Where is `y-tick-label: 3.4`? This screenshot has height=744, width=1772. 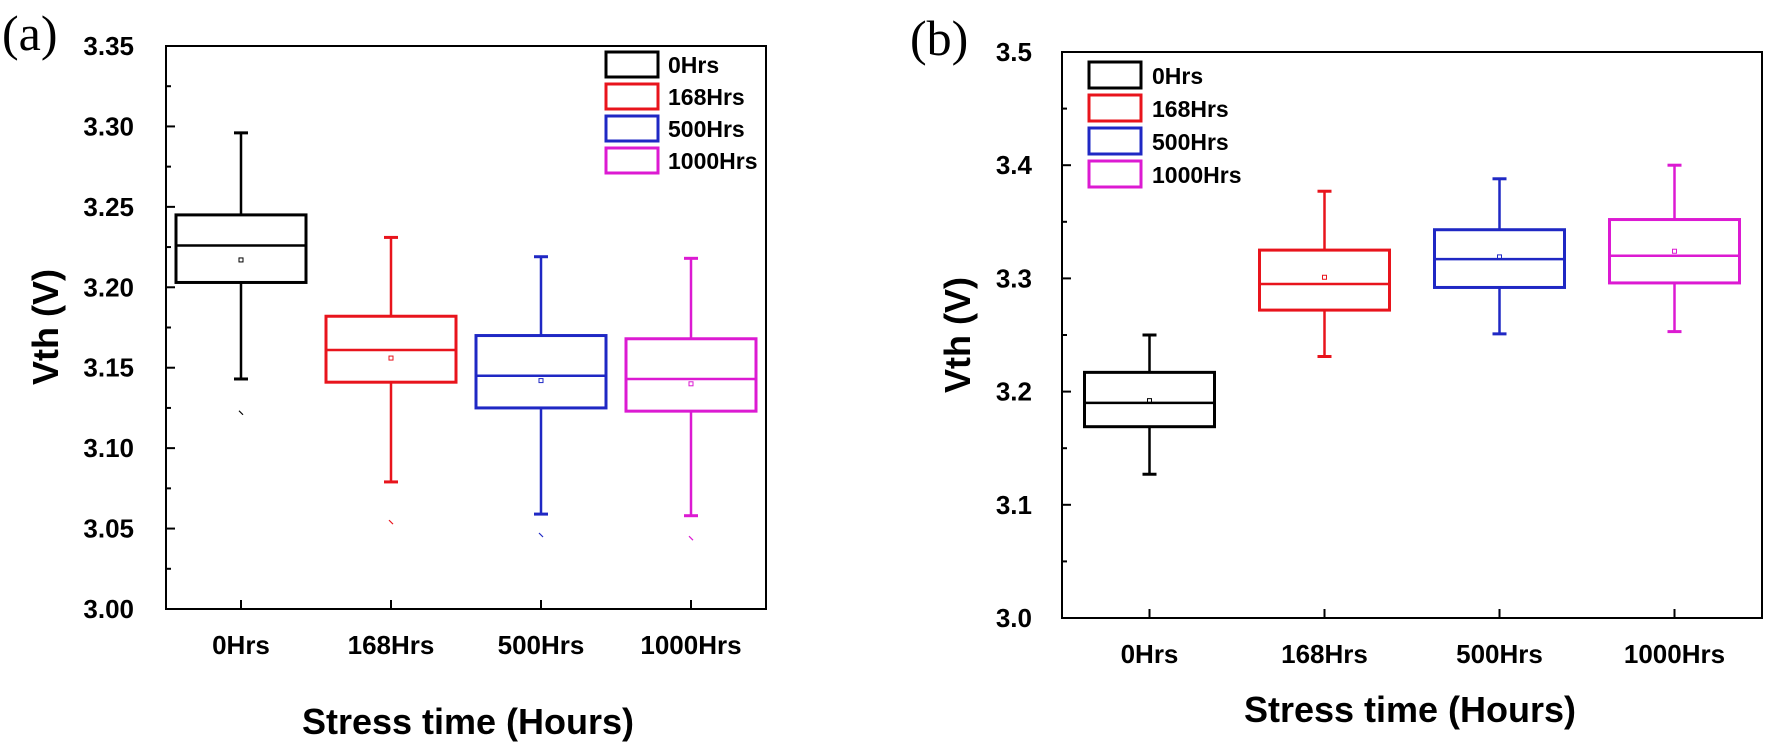
y-tick-label: 3.4 is located at coordinates (1014, 165).